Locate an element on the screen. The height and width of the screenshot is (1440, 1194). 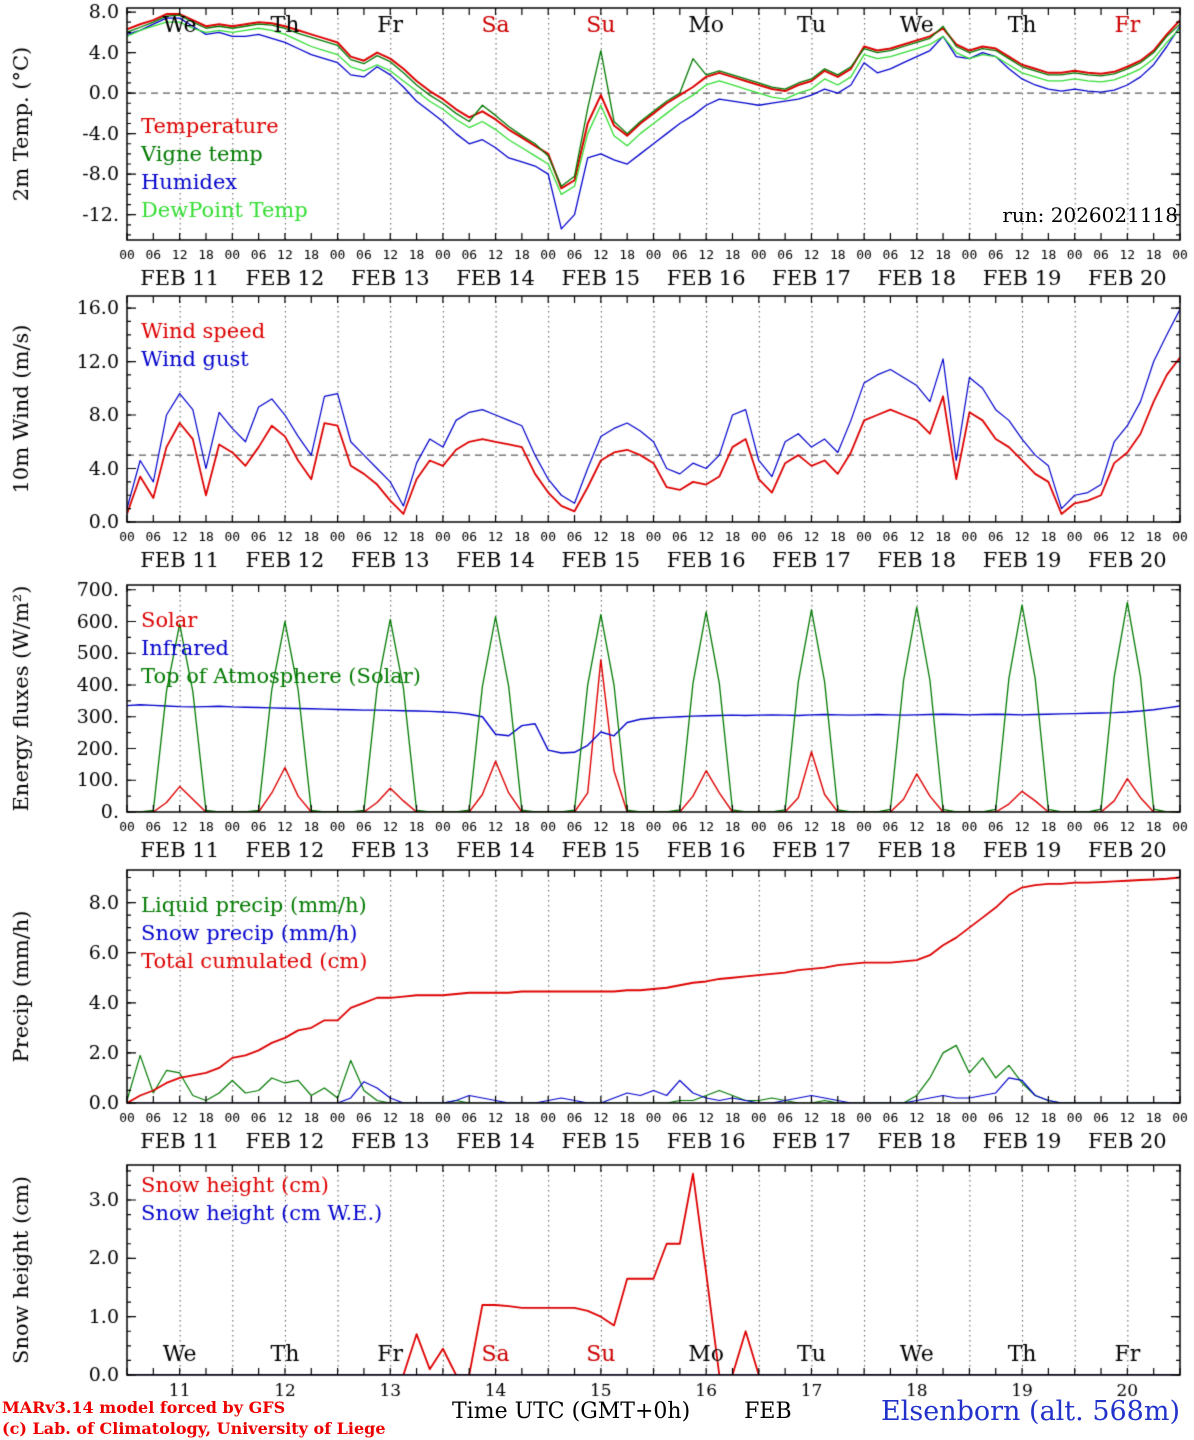
station-label: Elsenborn (alt. 568m) is located at coordinates (1030, 1411).